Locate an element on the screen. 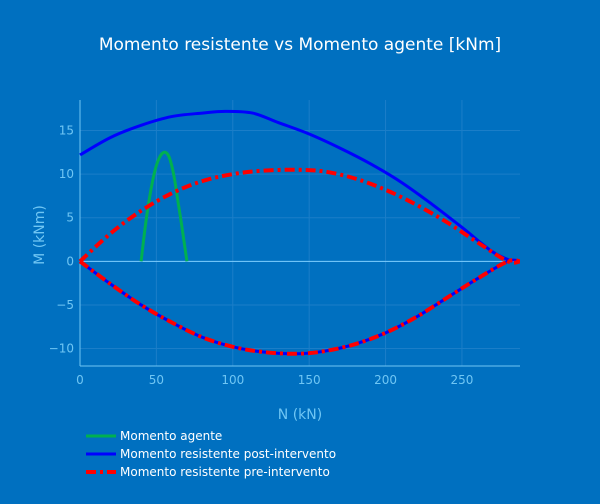  x-tick-label: 150 is located at coordinates (309, 380).